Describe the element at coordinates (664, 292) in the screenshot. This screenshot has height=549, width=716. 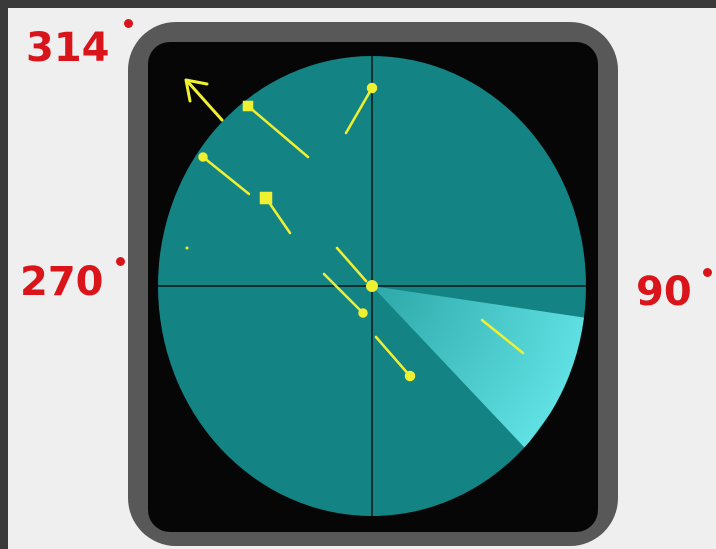
I see `heading-label-90: 90` at that location.